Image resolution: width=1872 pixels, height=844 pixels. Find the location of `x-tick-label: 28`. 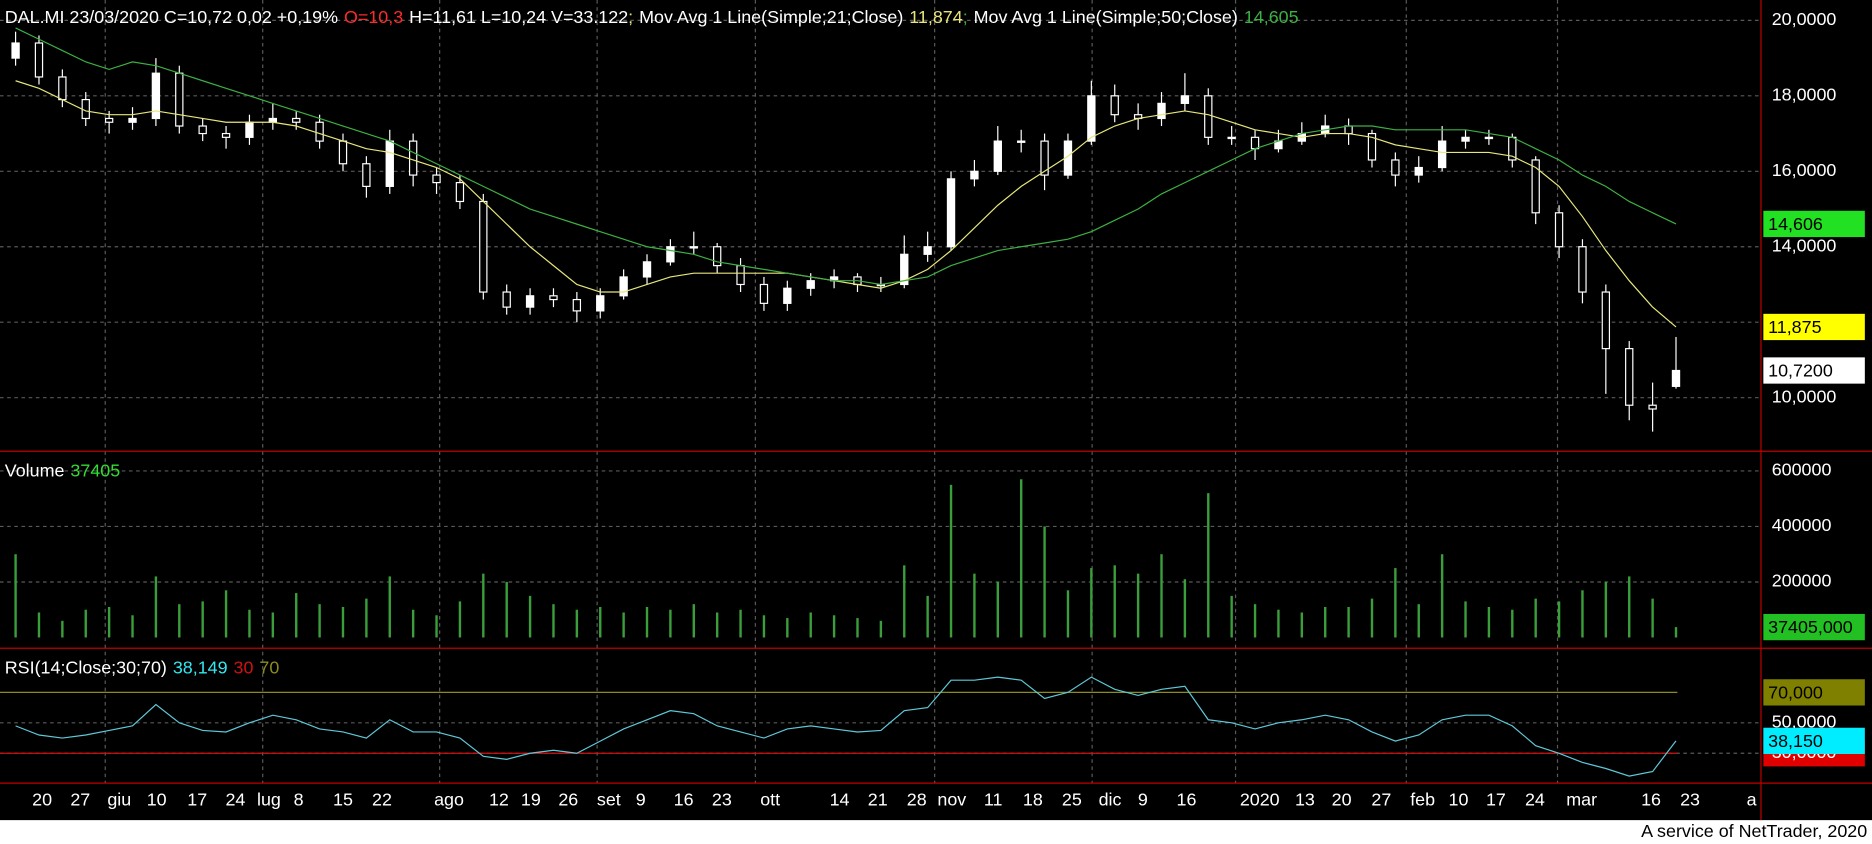

x-tick-label: 28 is located at coordinates (917, 800).